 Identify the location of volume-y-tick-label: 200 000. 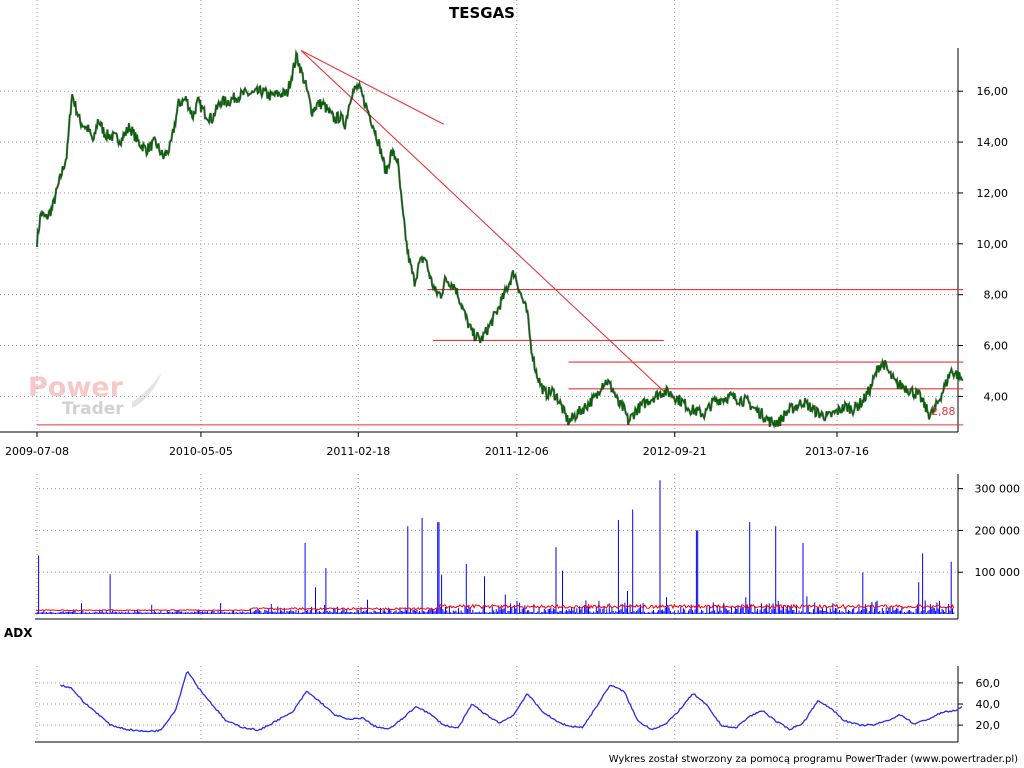
(998, 530).